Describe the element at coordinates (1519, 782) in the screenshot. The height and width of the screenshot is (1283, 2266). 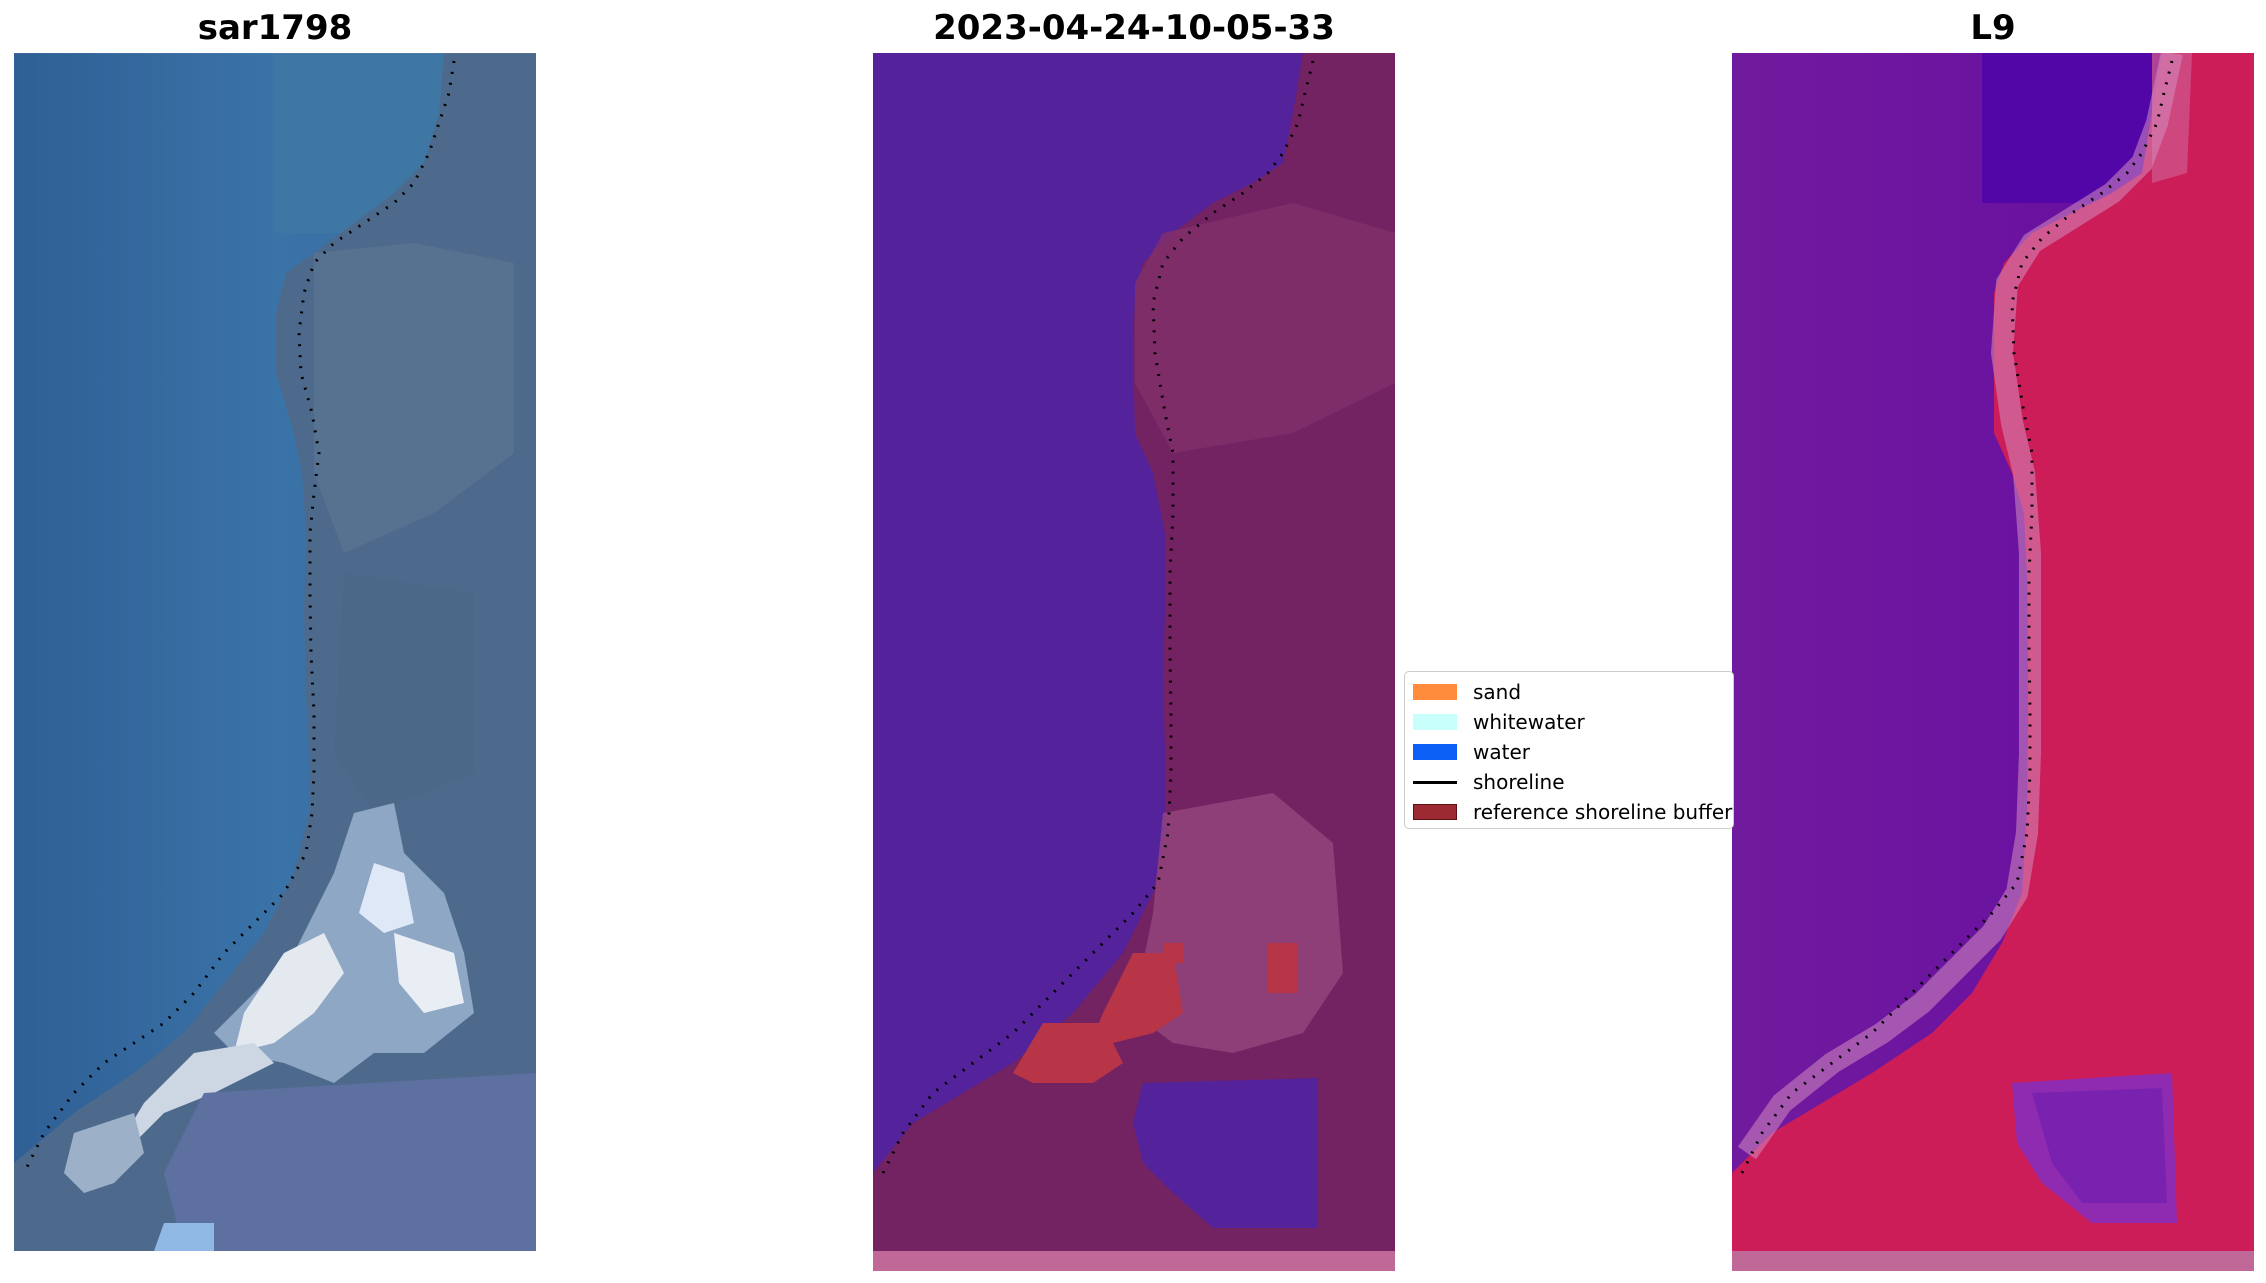
I see `legend-label-shoreline: shoreline` at that location.